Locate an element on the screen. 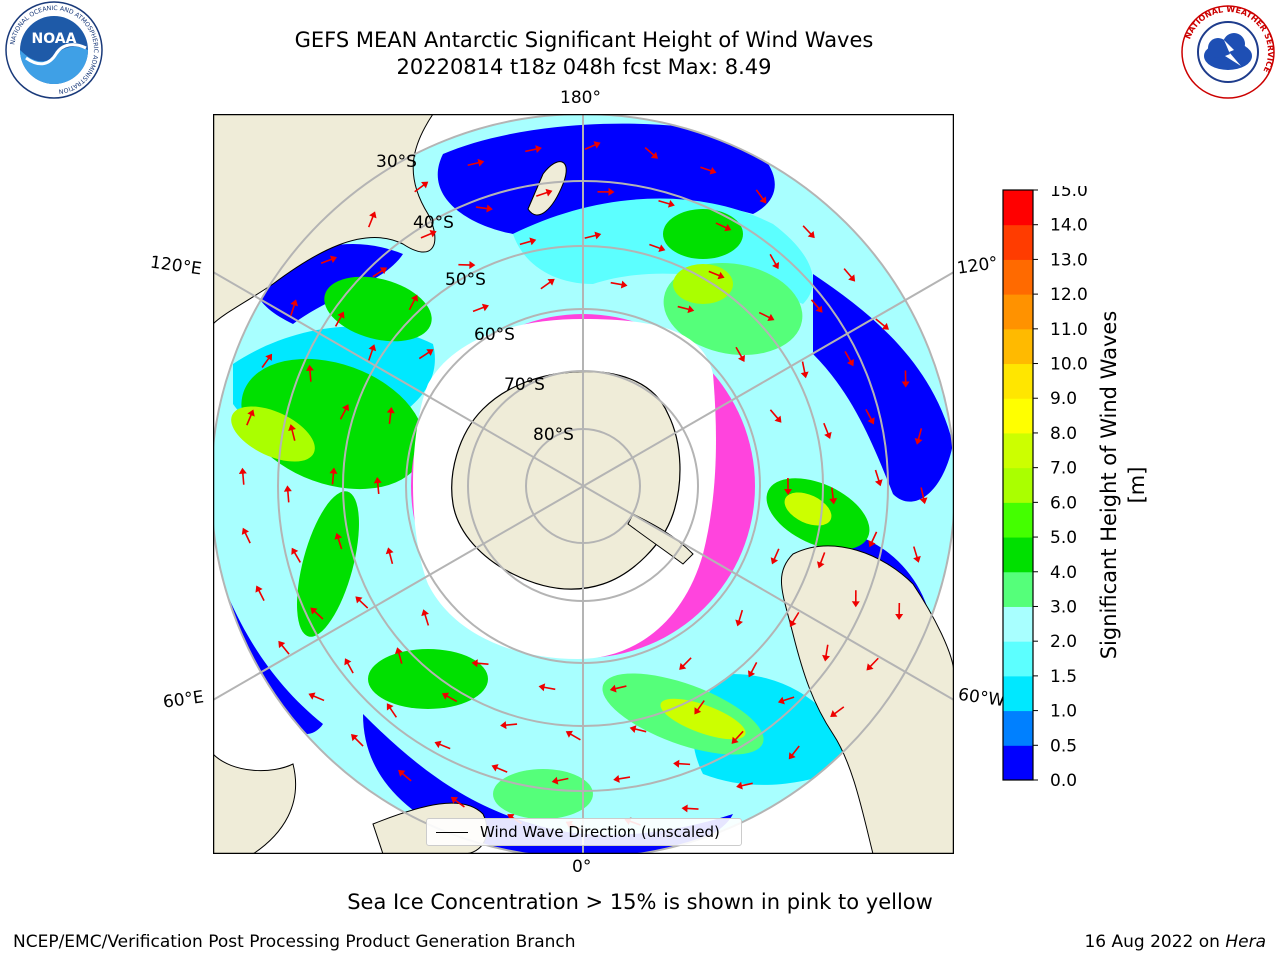 The width and height of the screenshot is (1280, 960). lon-label-top: 180° is located at coordinates (580, 98).